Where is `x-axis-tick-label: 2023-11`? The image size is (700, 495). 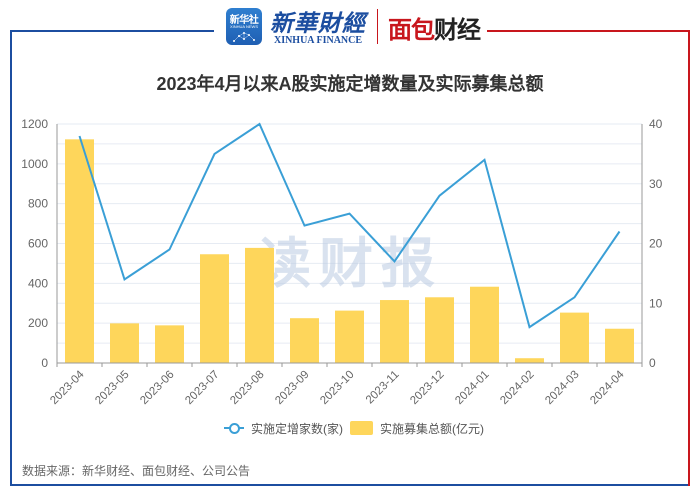 x-axis-tick-label: 2023-11 is located at coordinates (383, 388).